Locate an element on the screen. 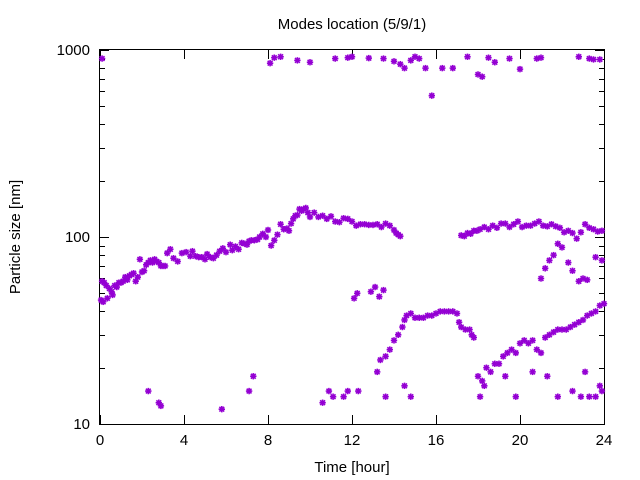 Image resolution: width=640 pixels, height=480 pixels. x-axis-label: Time [hour] is located at coordinates (351, 467).